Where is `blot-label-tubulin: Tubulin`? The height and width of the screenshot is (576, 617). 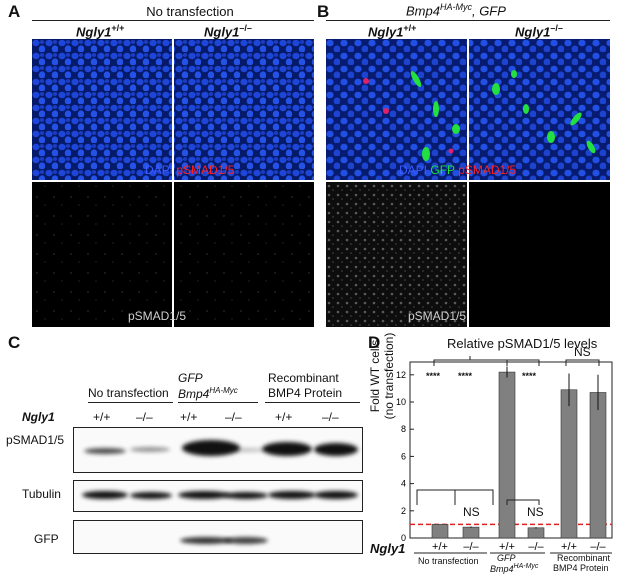
blot-label-tubulin: Tubulin is located at coordinates (41, 494).